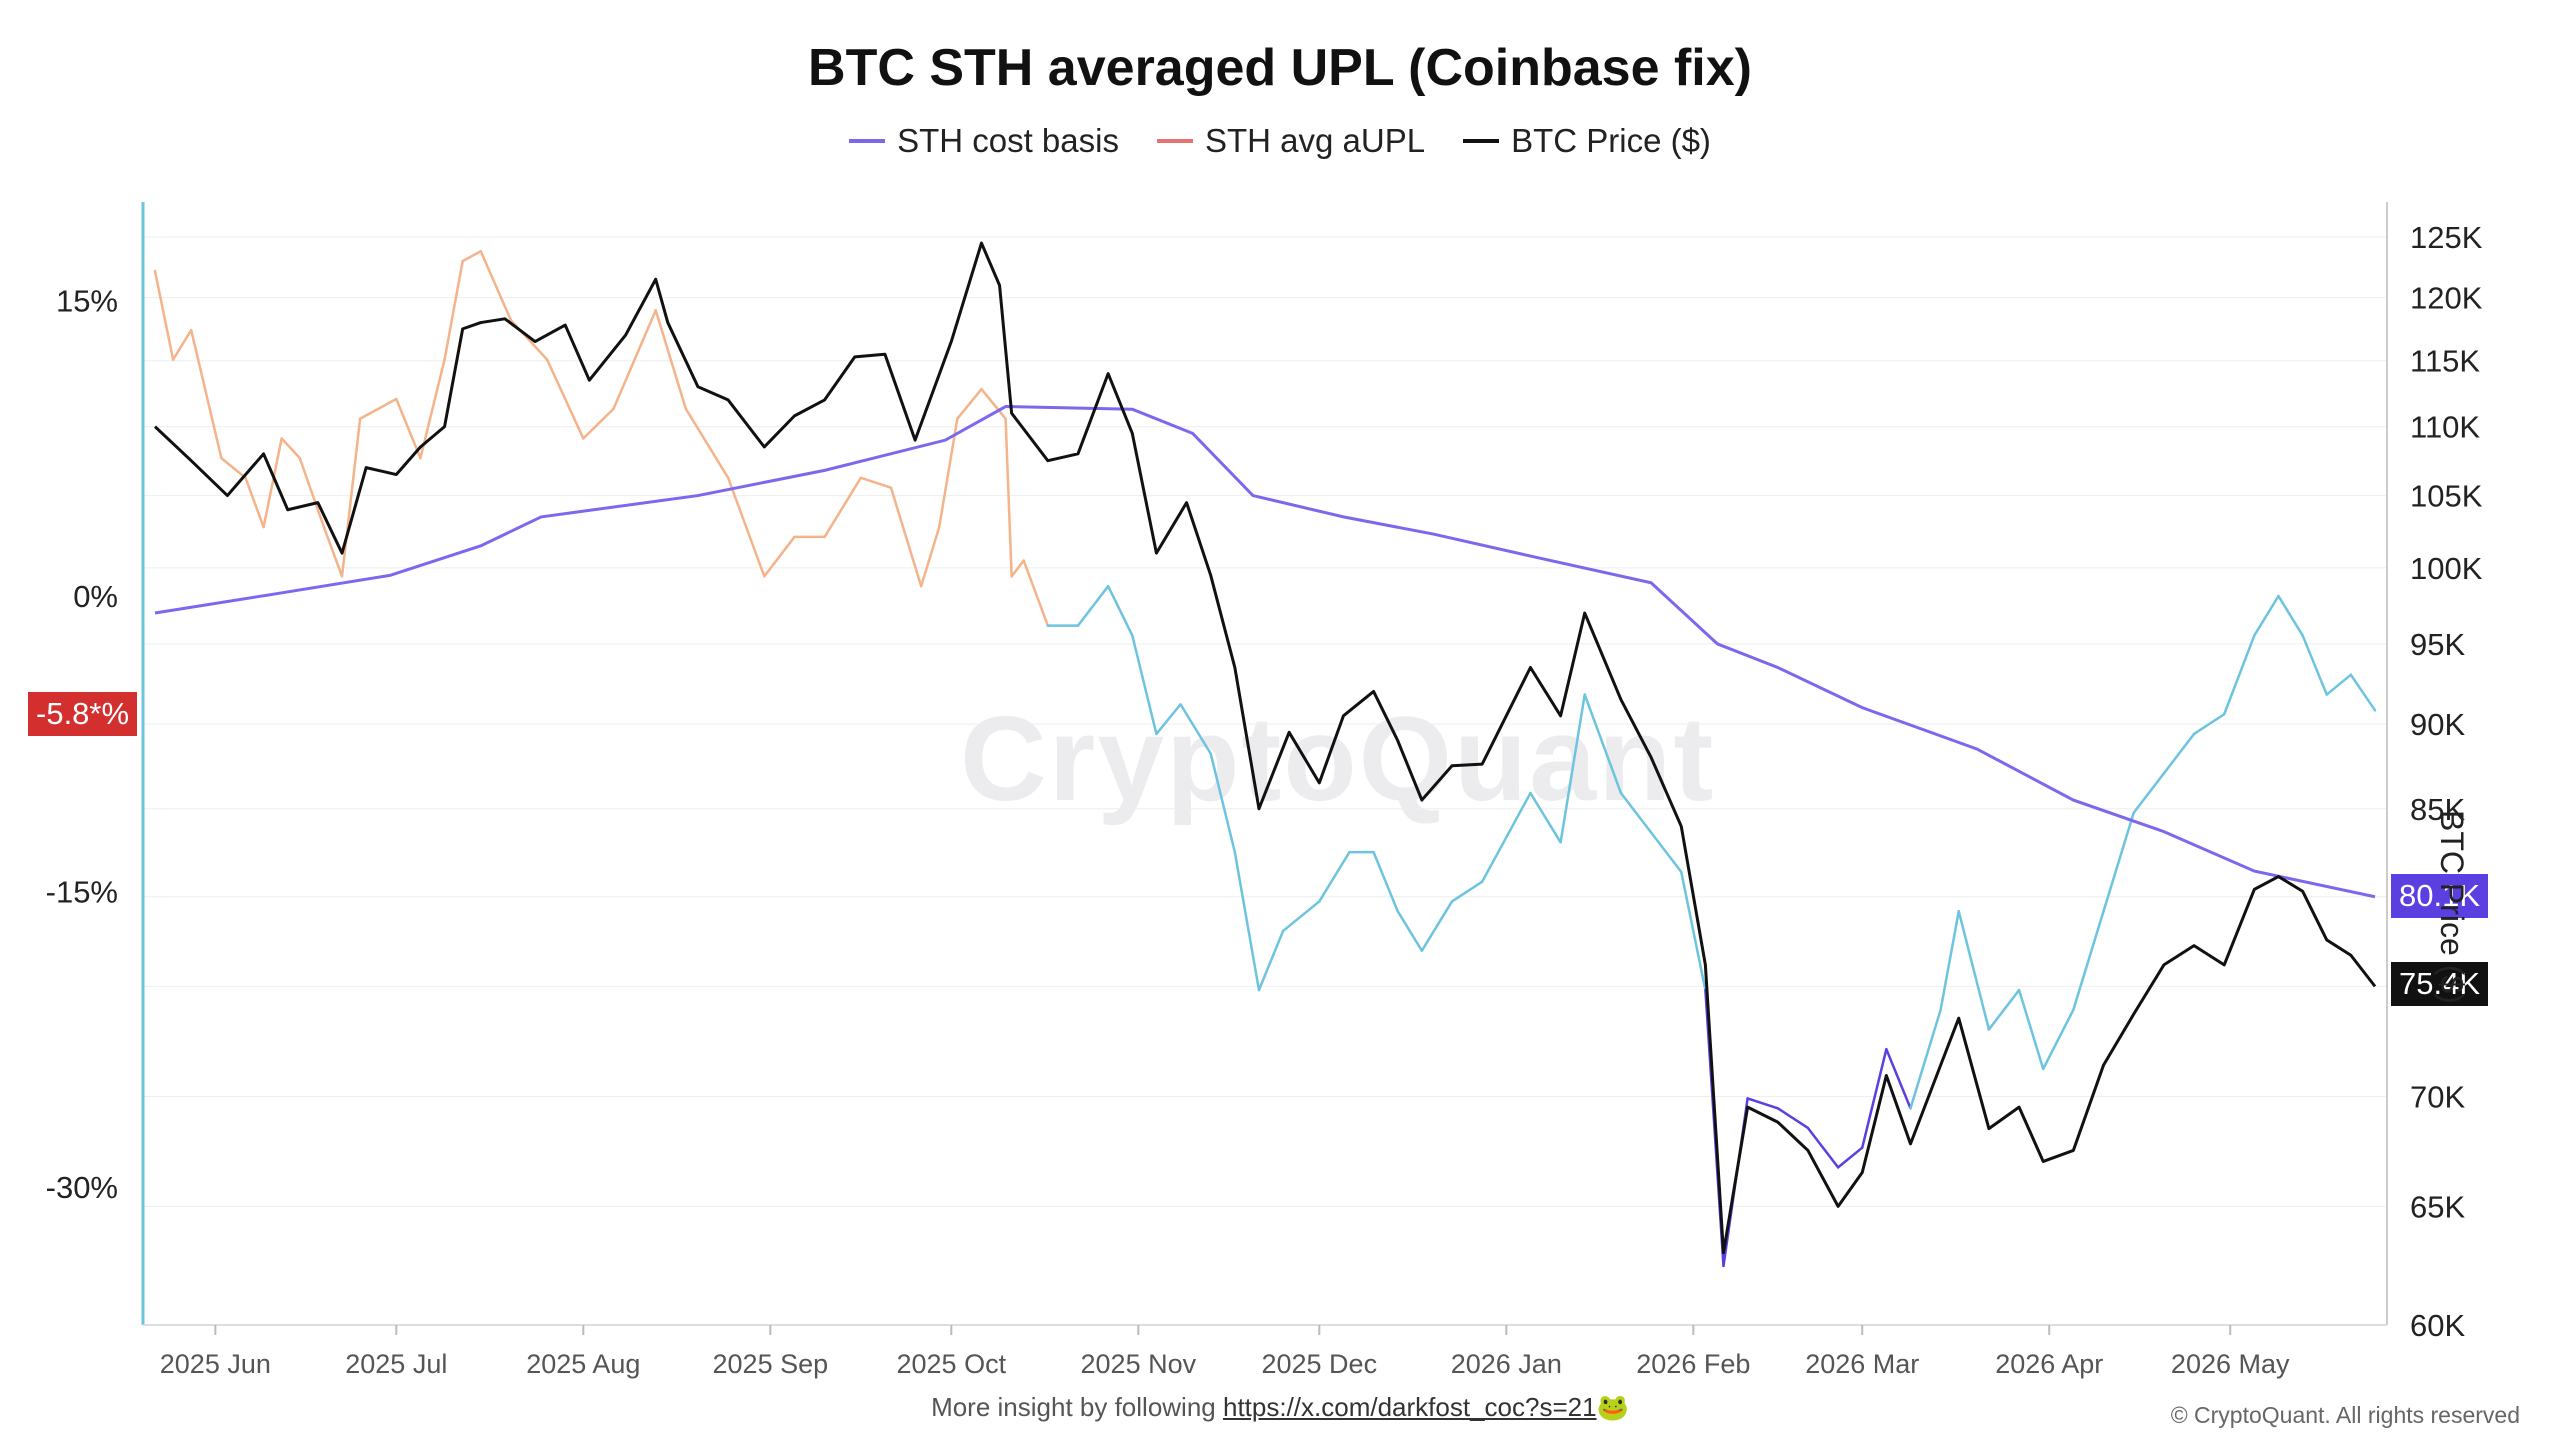  Describe the element at coordinates (1280, 68) in the screenshot. I see `chart-title: BTC STH averaged UPL (Coinbase fix)` at that location.